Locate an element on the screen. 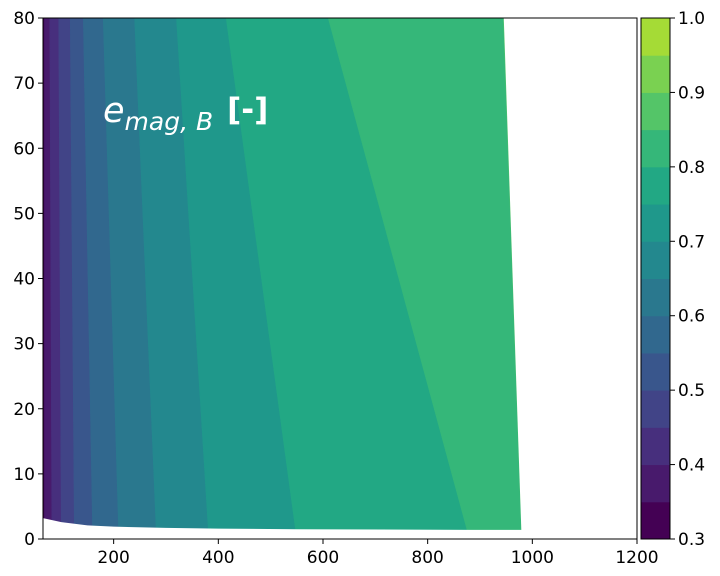 The width and height of the screenshot is (720, 576). y-tick-label: 50 is located at coordinates (24, 214).